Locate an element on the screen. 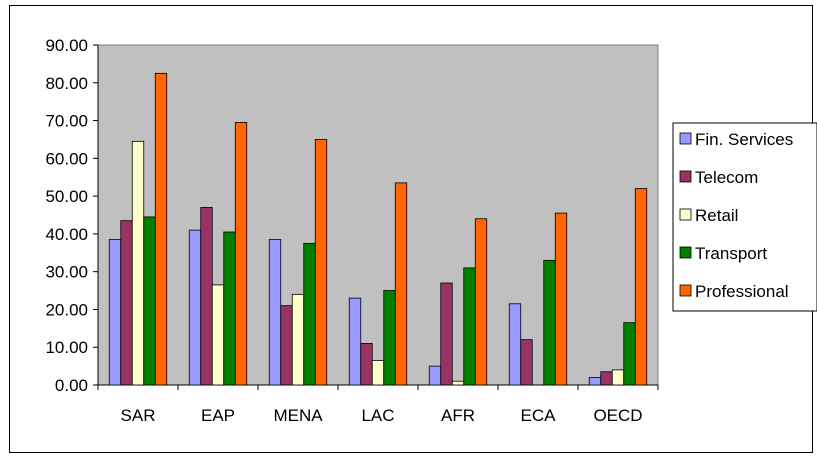 The width and height of the screenshot is (817, 457). legend-label: Retail is located at coordinates (716, 215).